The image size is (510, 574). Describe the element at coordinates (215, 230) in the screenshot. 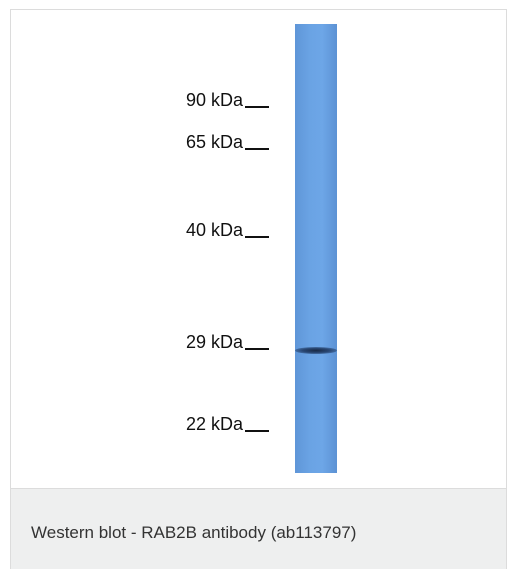

I see `marker-label: 40 kDa` at that location.